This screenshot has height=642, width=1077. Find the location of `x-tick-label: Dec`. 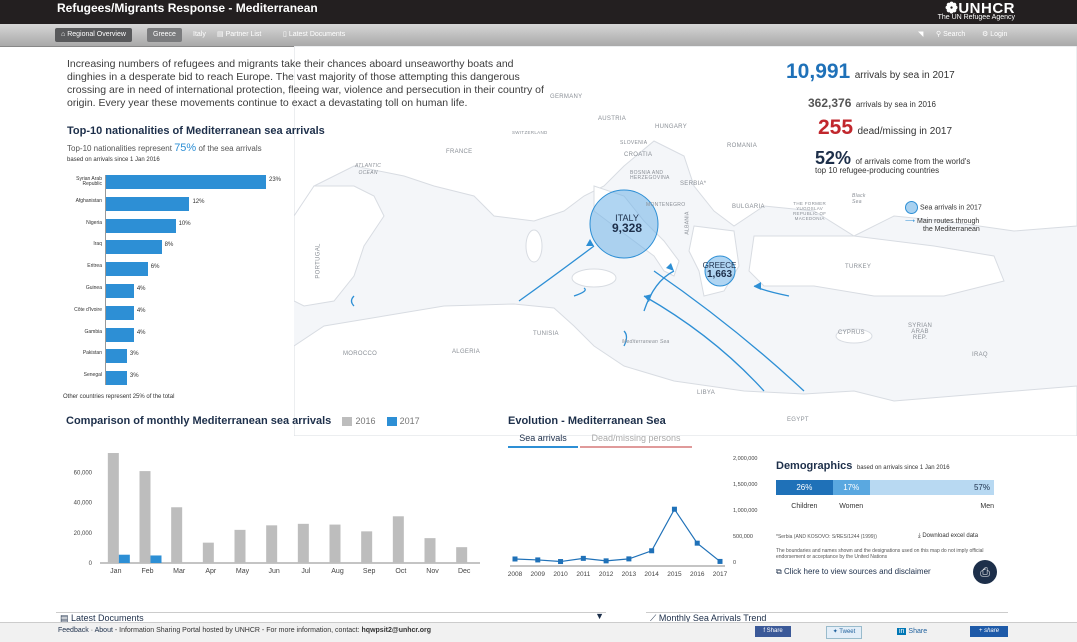

x-tick-label: Dec is located at coordinates (464, 571).